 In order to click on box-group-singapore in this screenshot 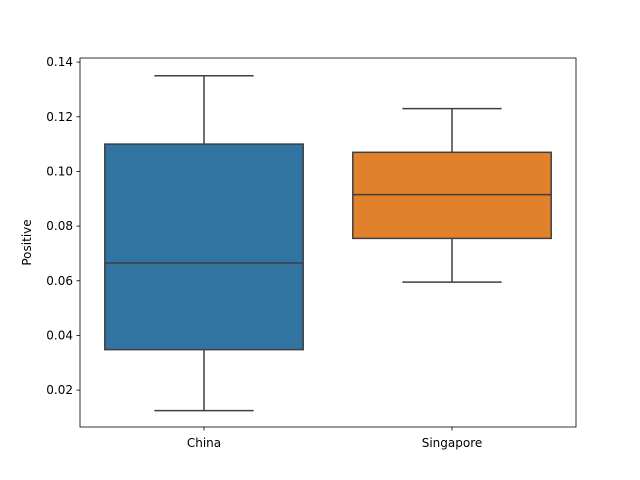, I will do `click(452, 195)`.